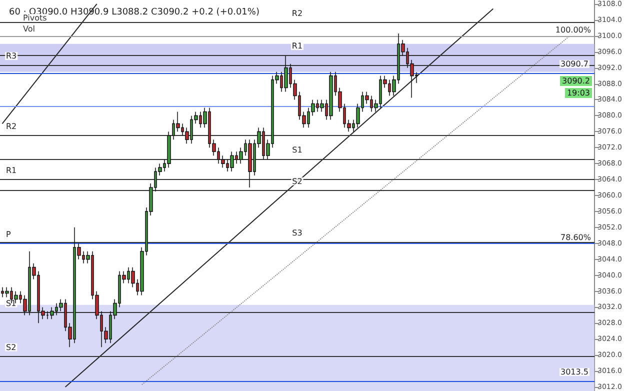  What do you see at coordinates (11, 56) in the screenshot?
I see `ref-line-label: R3` at bounding box center [11, 56].